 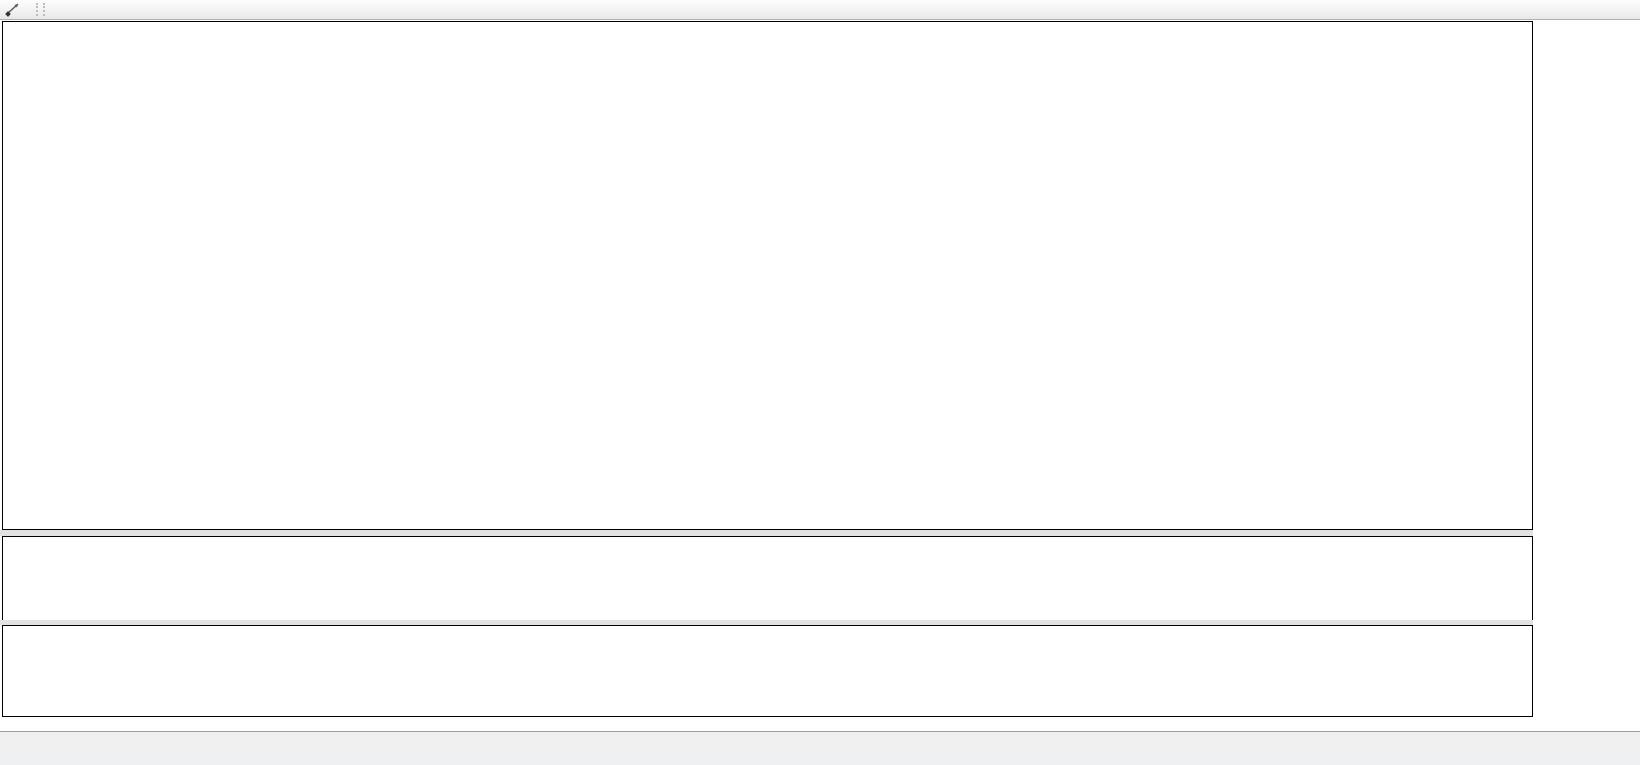 I want to click on macd-pane, so click(x=767, y=671).